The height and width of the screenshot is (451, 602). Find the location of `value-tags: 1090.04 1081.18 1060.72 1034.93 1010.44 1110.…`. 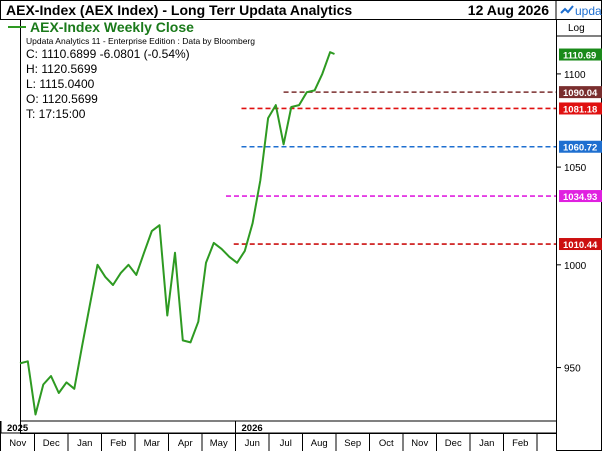

value-tags: 1090.04 1081.18 1060.72 1034.93 1010.44 1110.… is located at coordinates (580, 149).